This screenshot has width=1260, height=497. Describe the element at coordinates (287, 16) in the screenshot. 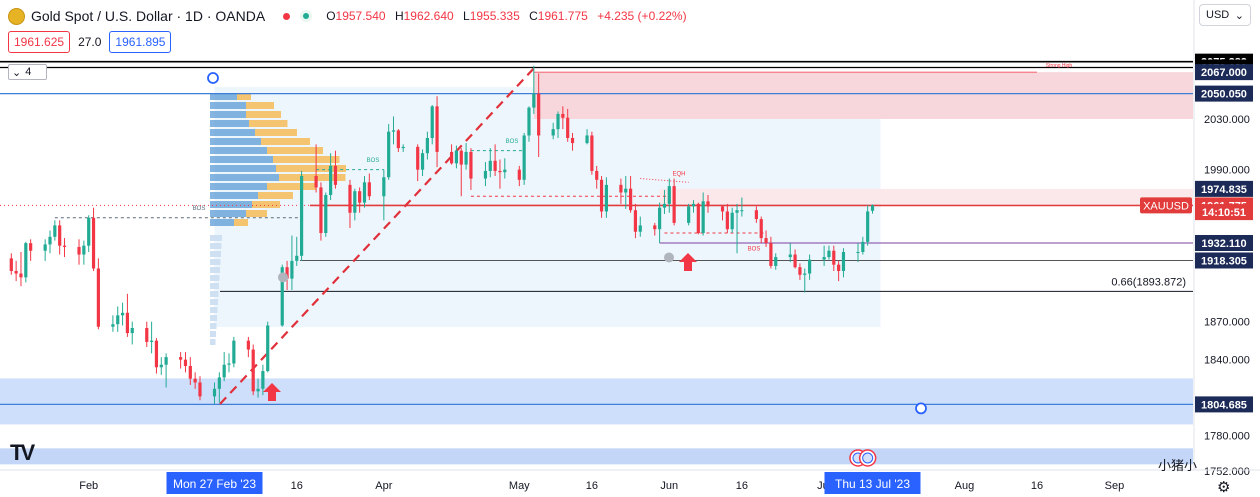

I see `market-status-icon` at that location.